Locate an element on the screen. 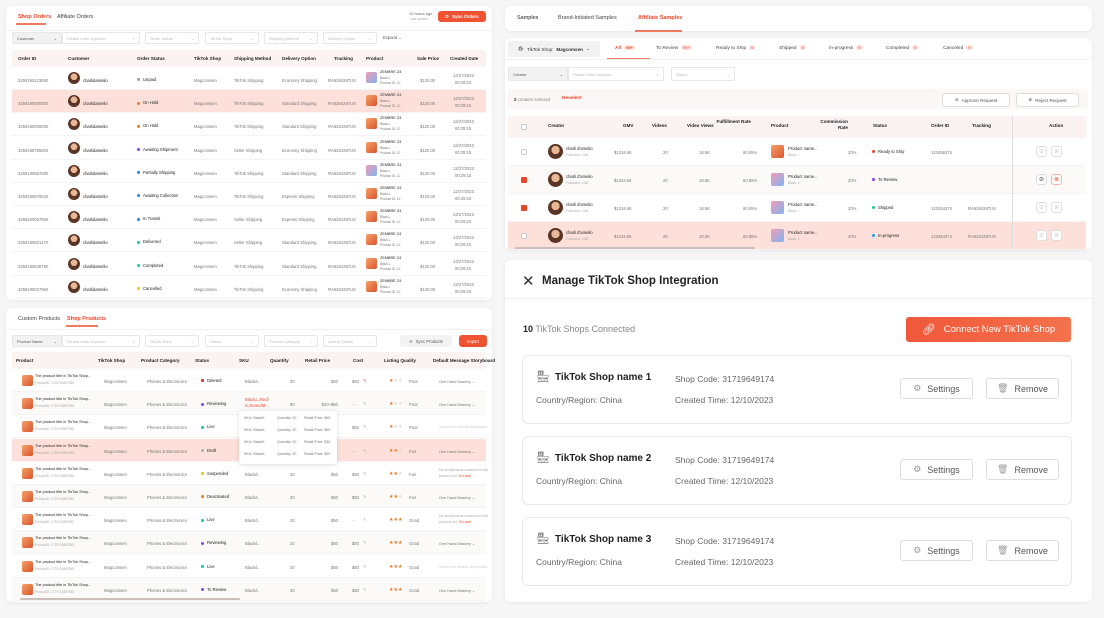 Image resolution: width=1104 pixels, height=618 pixels. expand-filters-button: Expand ⌄ is located at coordinates (392, 37).